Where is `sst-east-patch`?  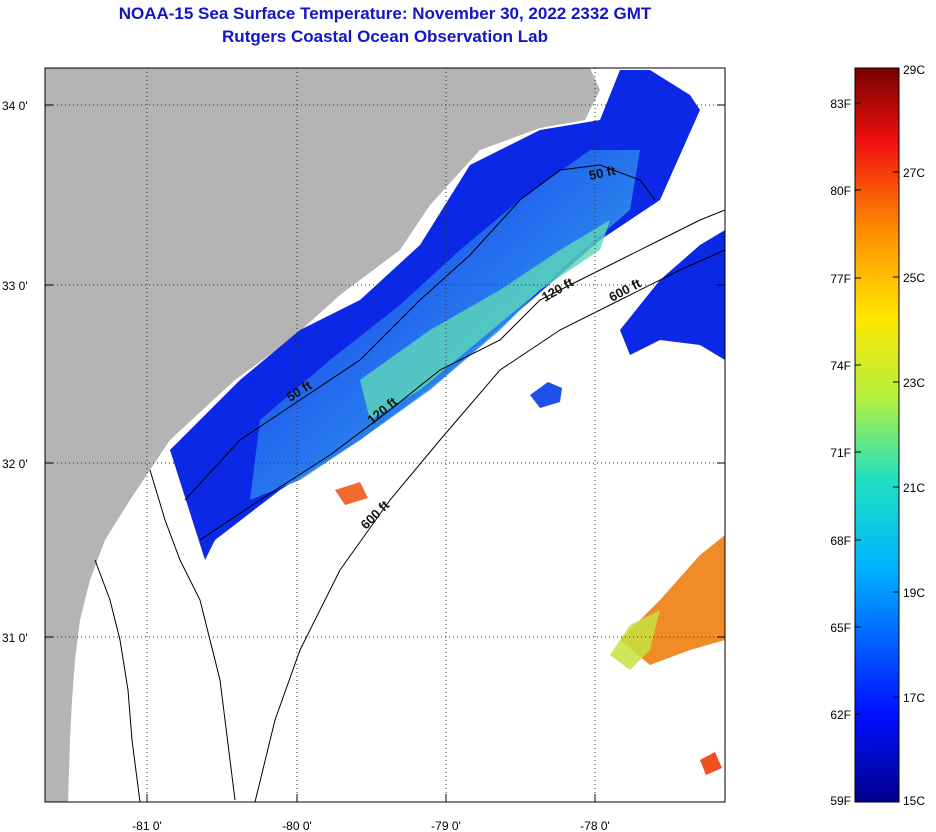
sst-east-patch is located at coordinates (672, 295).